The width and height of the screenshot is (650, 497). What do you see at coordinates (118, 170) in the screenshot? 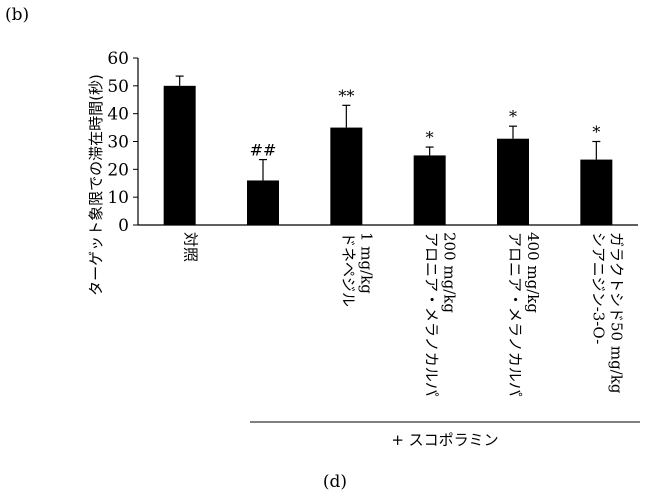
I see `y-tick-label: 20` at bounding box center [118, 170].